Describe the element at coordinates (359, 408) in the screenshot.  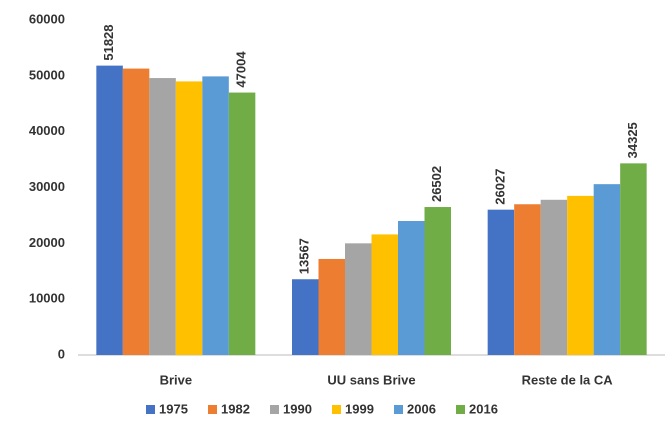
I see `legend-label: 1999` at that location.